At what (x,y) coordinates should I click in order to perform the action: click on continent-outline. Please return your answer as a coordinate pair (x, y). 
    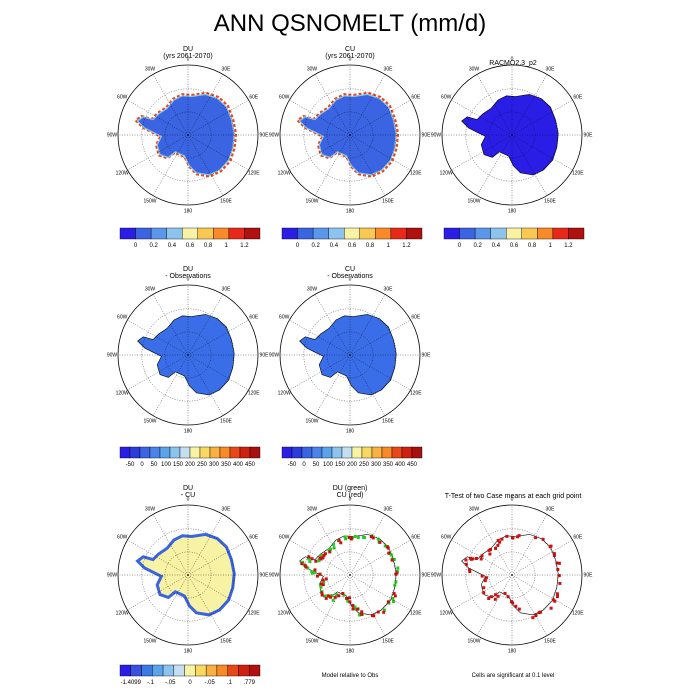
    Looking at the image, I should click on (348, 575).